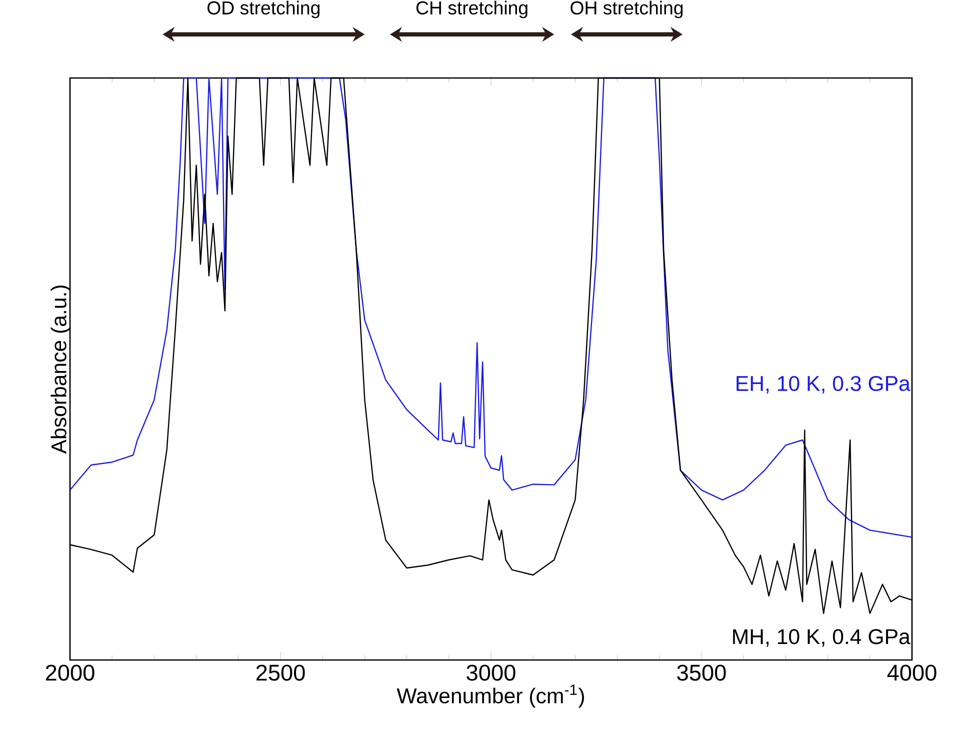 This screenshot has width=965, height=756. Describe the element at coordinates (491, 672) in the screenshot. I see `x-tick-label: 3000` at that location.